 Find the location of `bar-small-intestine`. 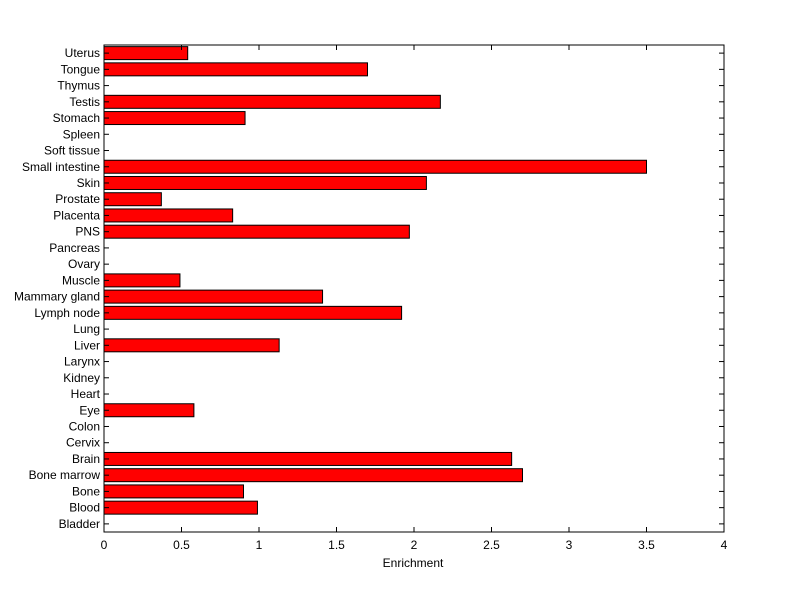

bar-small-intestine is located at coordinates (375, 166).